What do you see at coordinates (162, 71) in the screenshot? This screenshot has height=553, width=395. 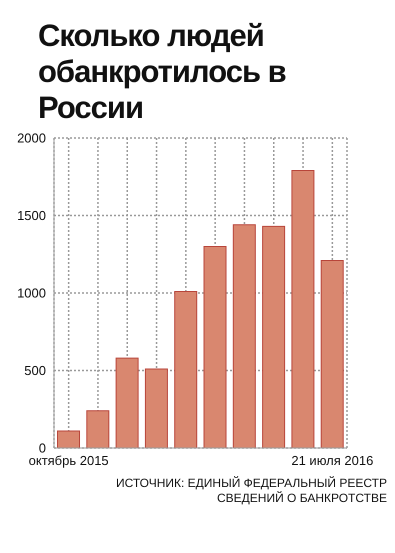 I see `chart-title: Сколько людей обанкротилось в России` at bounding box center [162, 71].